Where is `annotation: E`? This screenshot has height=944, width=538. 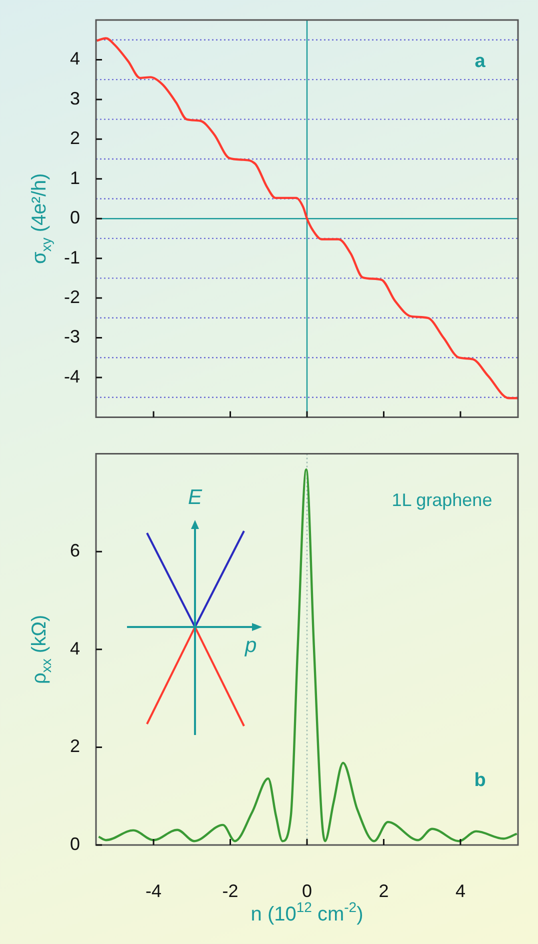
annotation: E is located at coordinates (195, 498).